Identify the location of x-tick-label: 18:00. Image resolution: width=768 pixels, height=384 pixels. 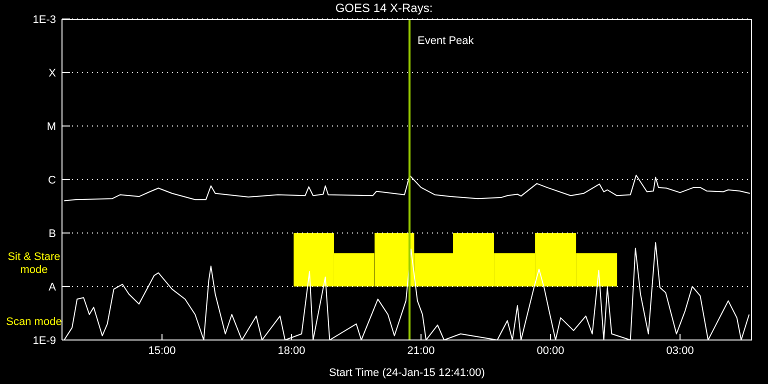
(292, 350).